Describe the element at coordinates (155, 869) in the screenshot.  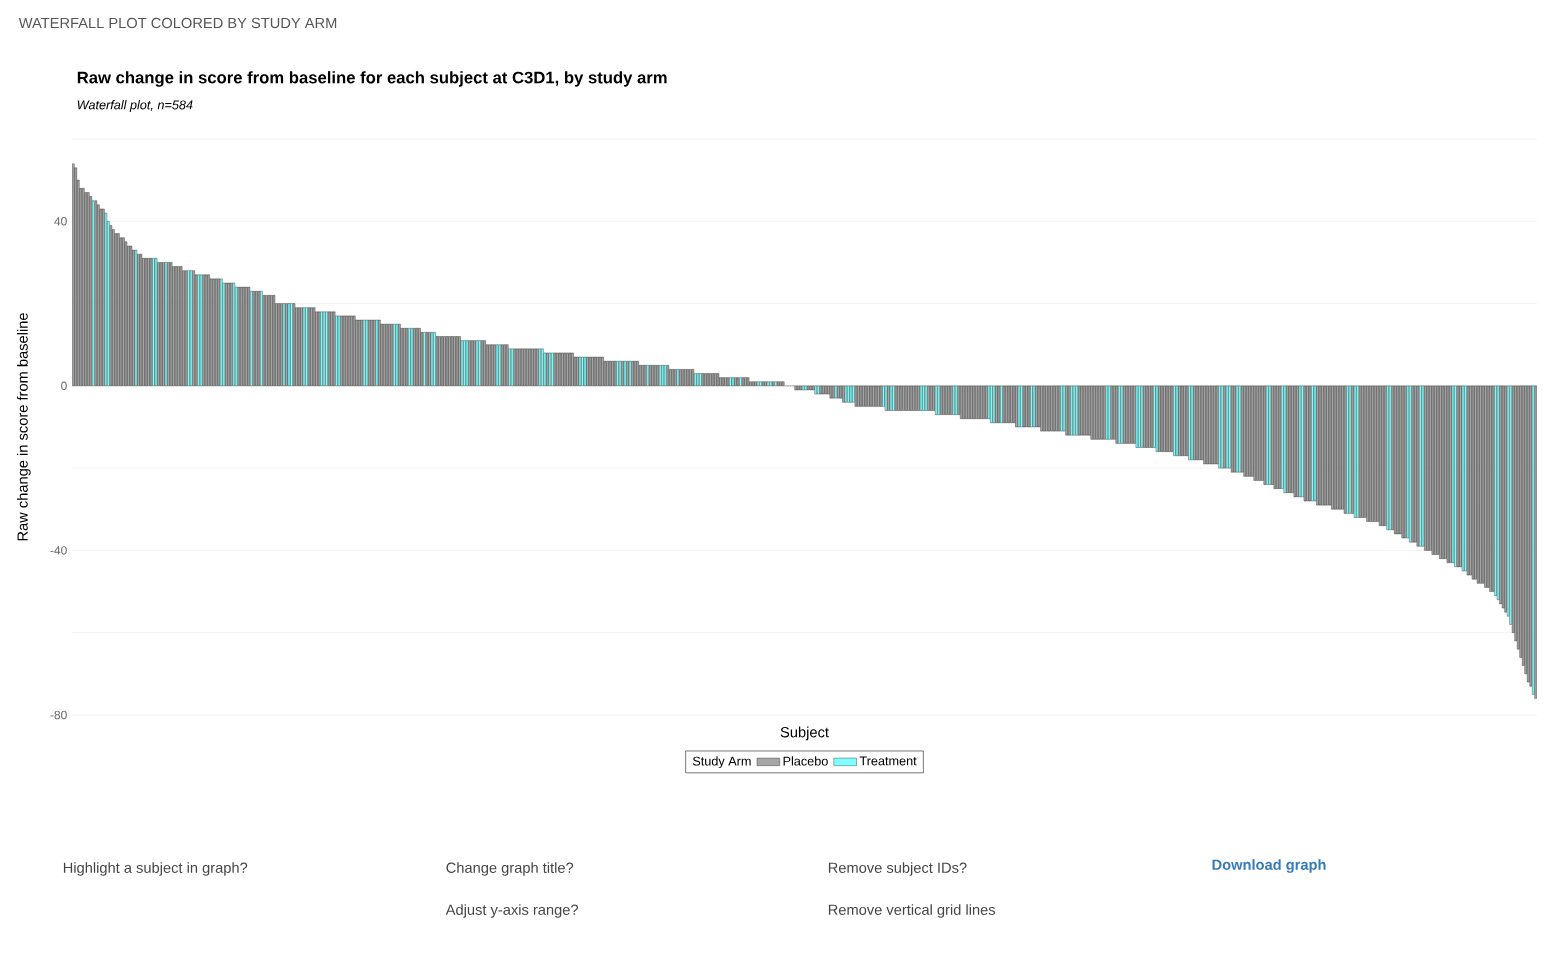
I see `text: Highlight a subject in graph?` at that location.